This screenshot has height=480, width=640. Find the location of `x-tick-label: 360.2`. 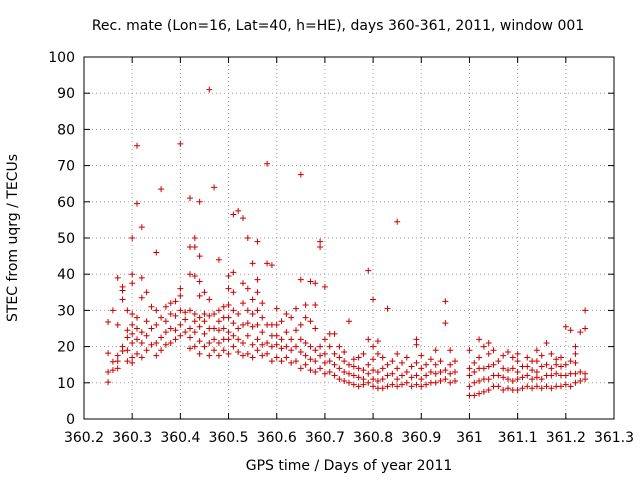

x-tick-label: 360.2 is located at coordinates (84, 438).